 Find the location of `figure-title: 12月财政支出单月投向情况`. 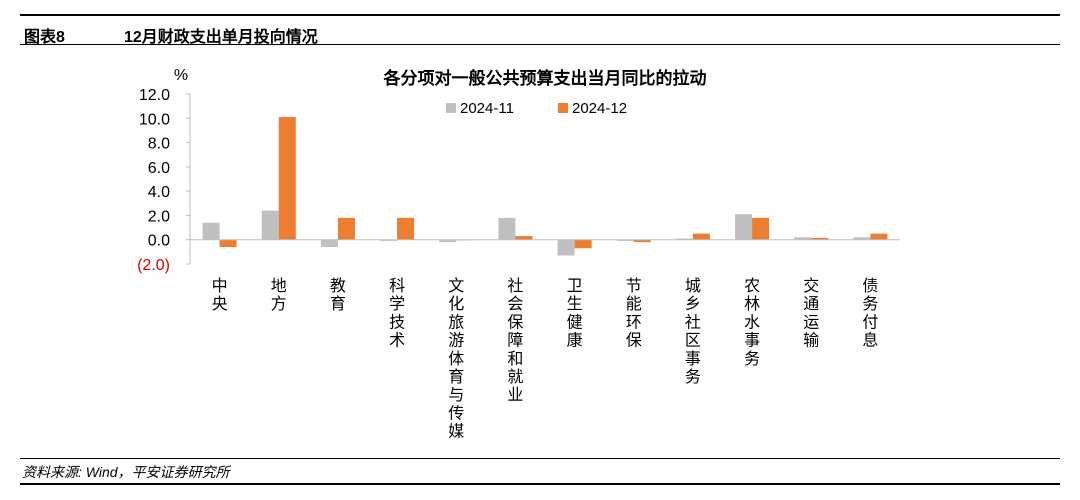

figure-title: 12月财政支出单月投向情况 is located at coordinates (221, 37).